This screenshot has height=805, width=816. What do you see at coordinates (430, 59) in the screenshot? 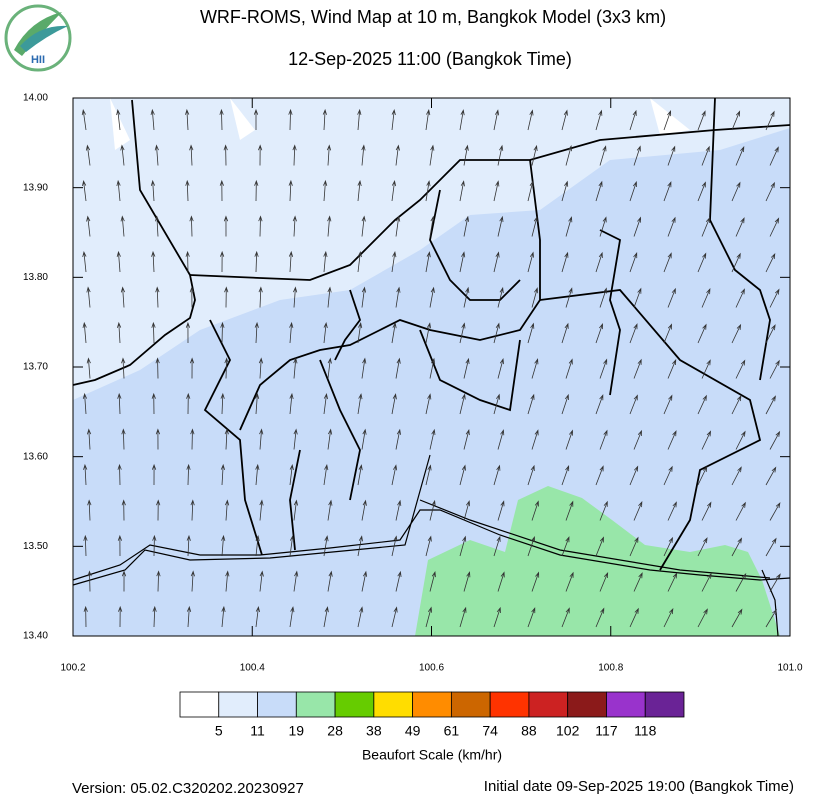
I see `subtitle: 12-Sep-2025 11:00 (Bangkok Time)` at bounding box center [430, 59].